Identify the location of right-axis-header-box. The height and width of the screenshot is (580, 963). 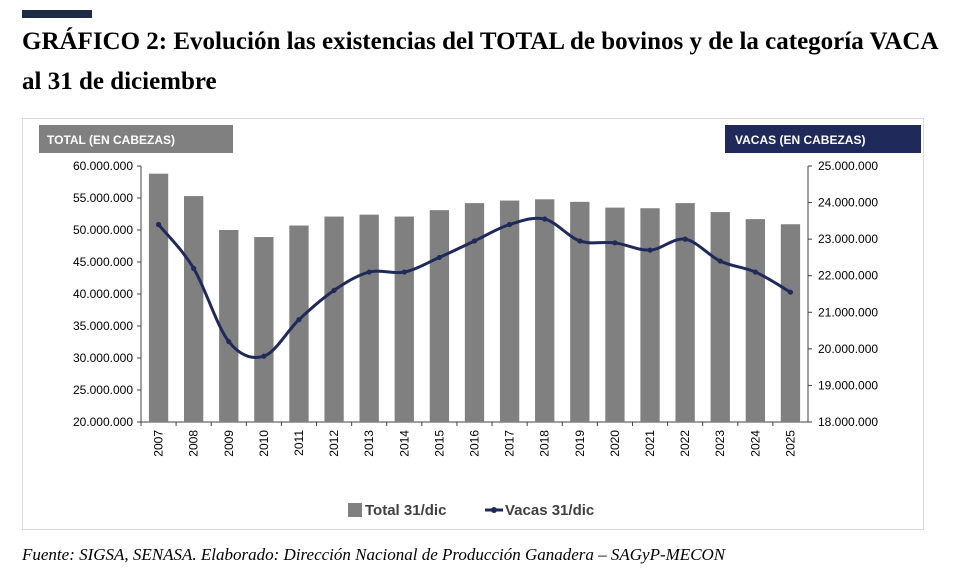
(823, 139).